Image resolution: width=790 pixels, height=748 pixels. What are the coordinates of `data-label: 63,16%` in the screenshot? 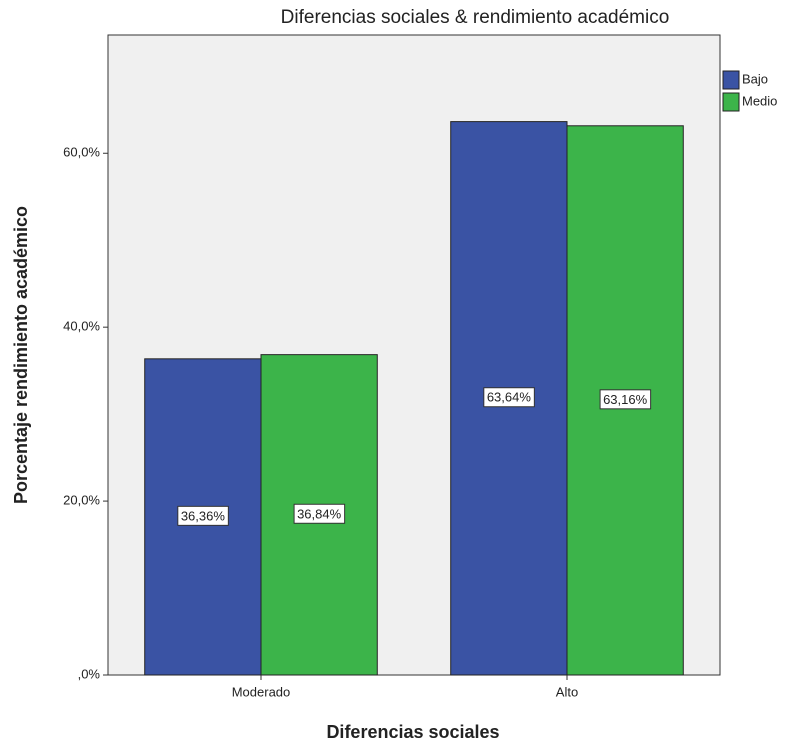 It's located at (625, 399).